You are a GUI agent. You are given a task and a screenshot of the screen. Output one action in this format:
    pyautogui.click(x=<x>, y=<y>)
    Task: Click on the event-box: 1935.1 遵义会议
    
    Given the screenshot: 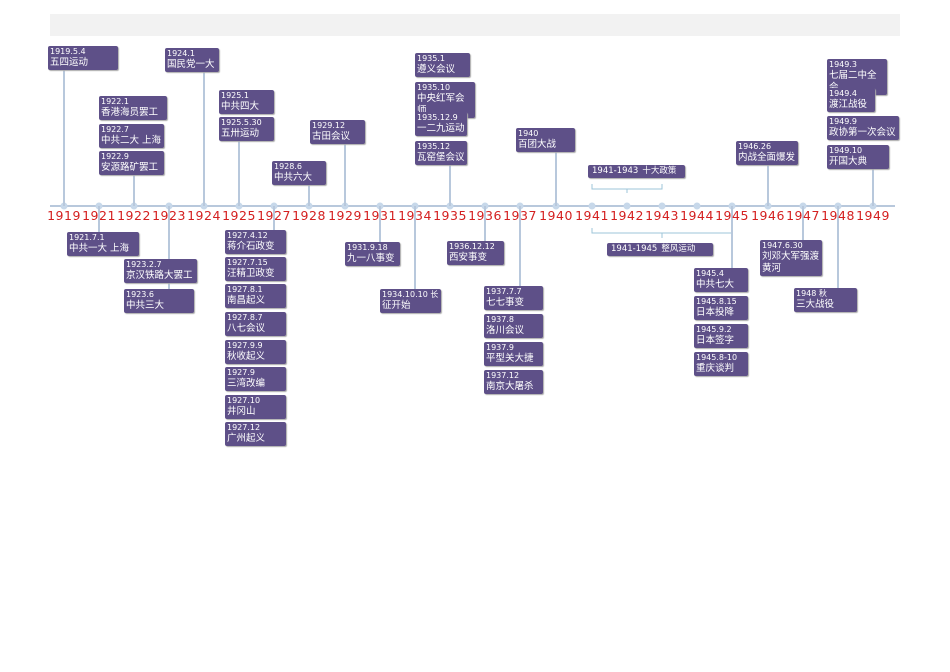 What is the action you would take?
    pyautogui.click(x=442, y=65)
    